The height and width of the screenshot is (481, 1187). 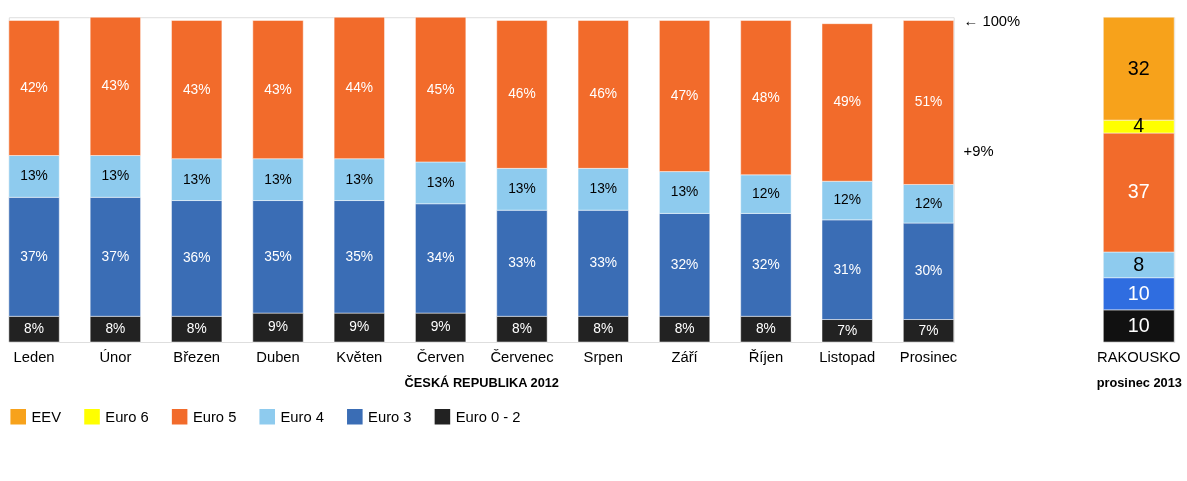 I want to click on text: +9%, so click(x=978, y=151).